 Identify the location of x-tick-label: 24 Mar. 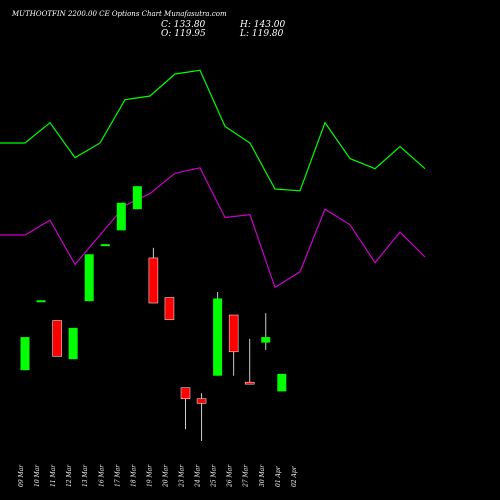
(198, 476).